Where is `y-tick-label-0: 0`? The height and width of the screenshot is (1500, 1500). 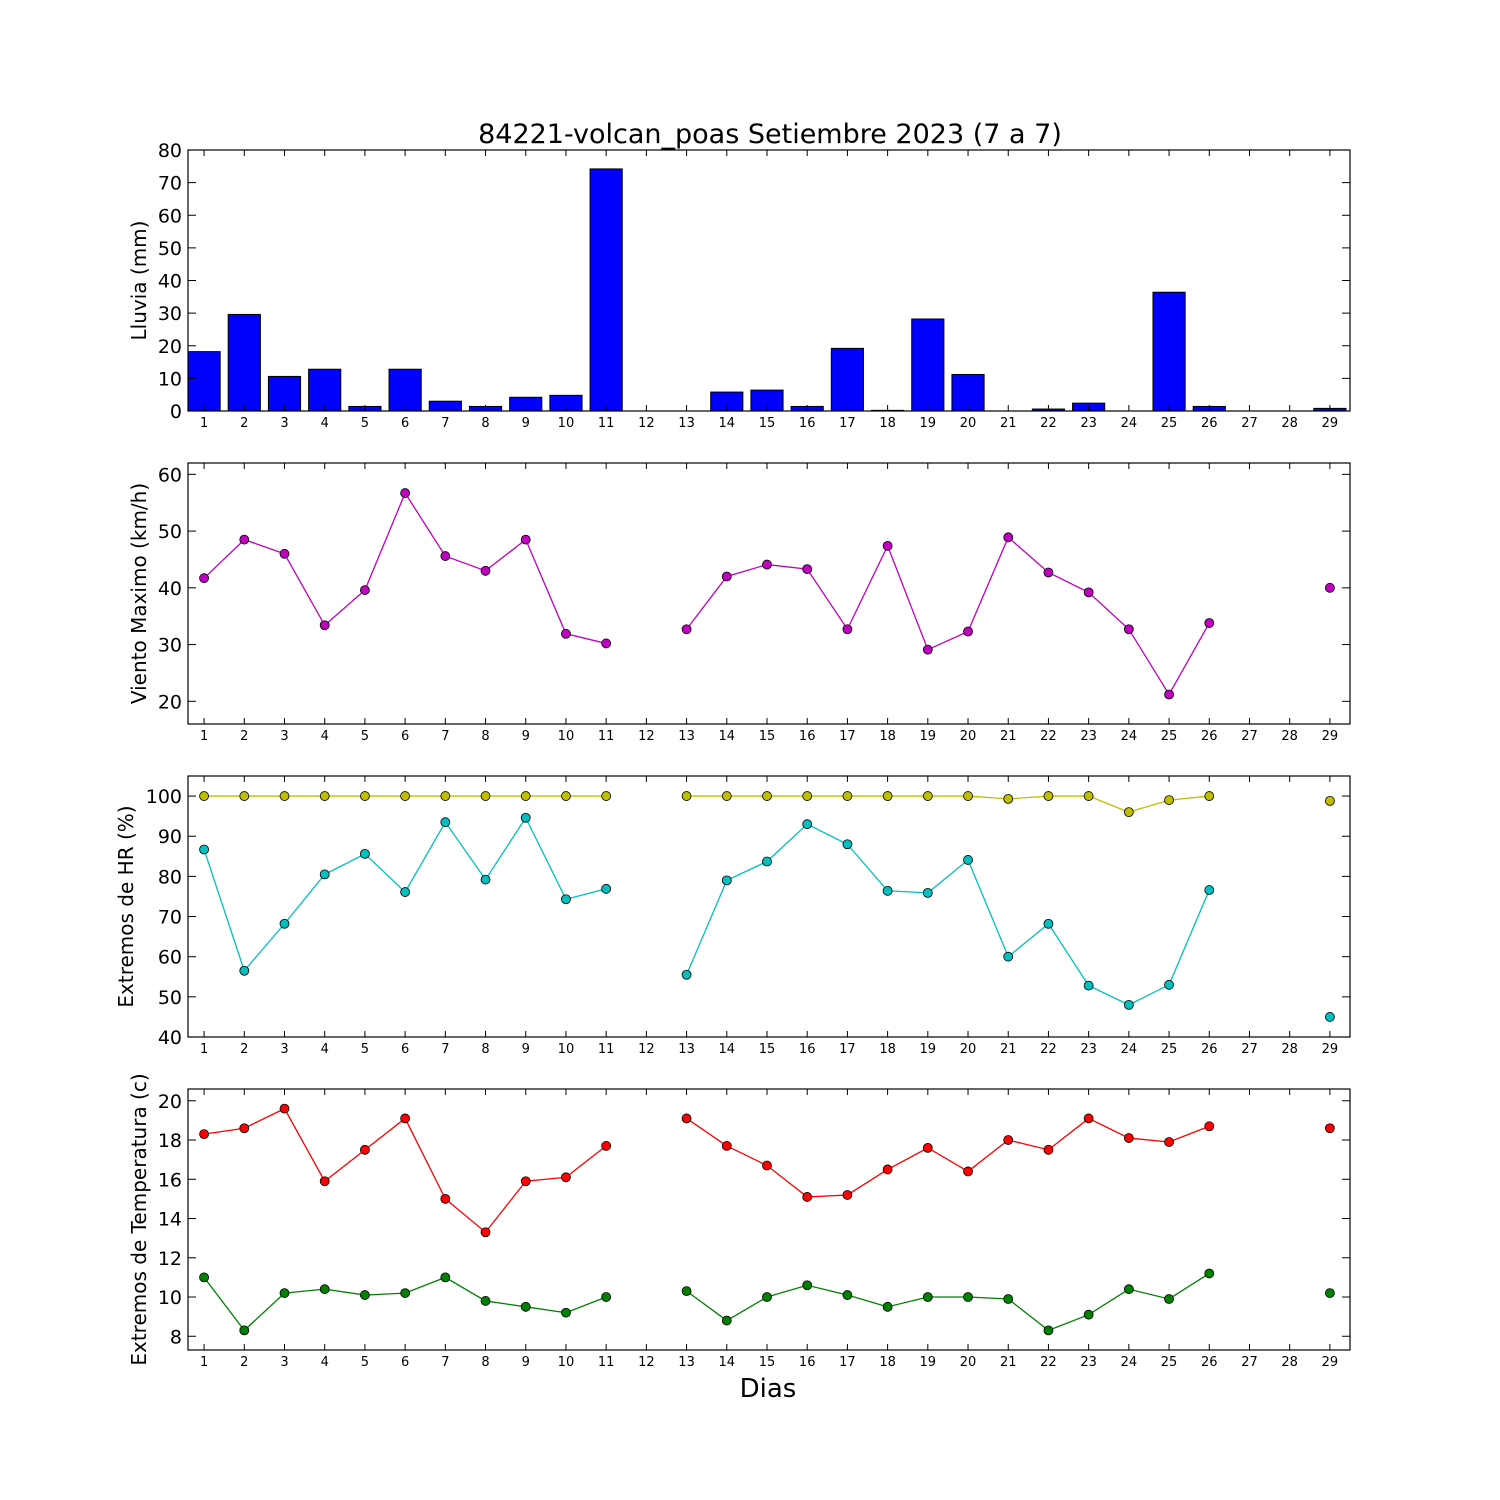 y-tick-label-0: 0 is located at coordinates (176, 412).